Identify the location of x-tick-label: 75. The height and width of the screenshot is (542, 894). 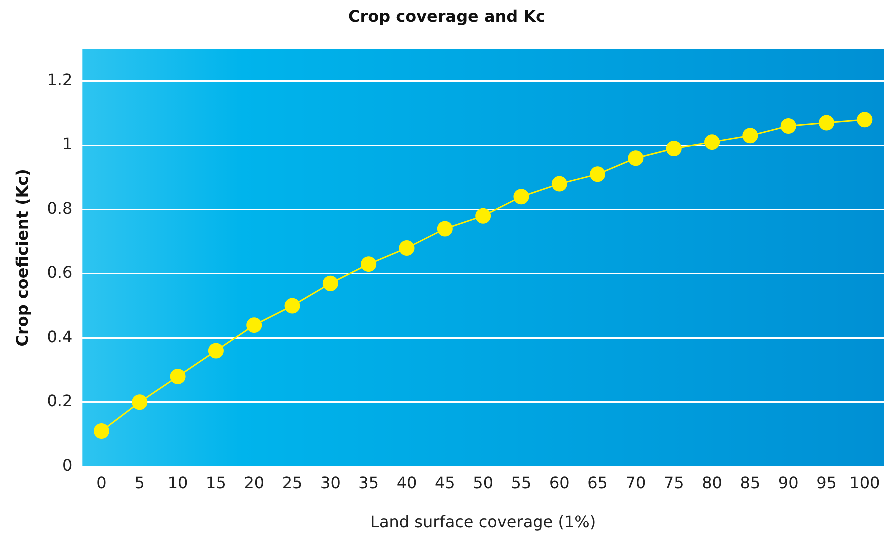
(674, 482).